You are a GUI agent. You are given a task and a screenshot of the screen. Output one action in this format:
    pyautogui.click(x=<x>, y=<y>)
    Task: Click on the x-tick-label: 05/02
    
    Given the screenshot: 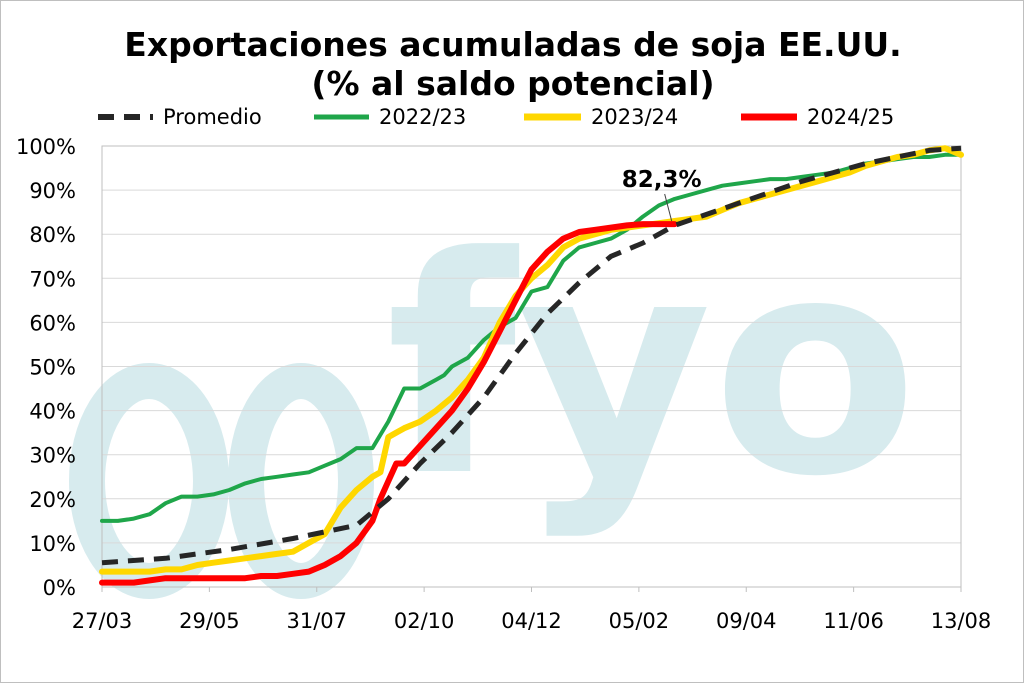 What is the action you would take?
    pyautogui.click(x=639, y=621)
    